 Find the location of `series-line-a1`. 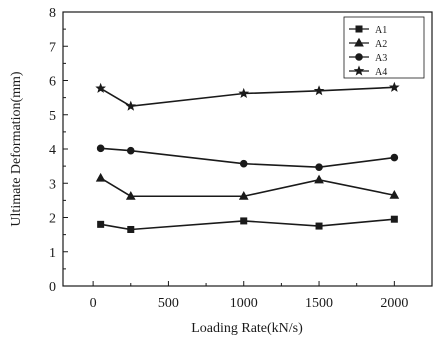

series-line-a1 is located at coordinates (248, 224).